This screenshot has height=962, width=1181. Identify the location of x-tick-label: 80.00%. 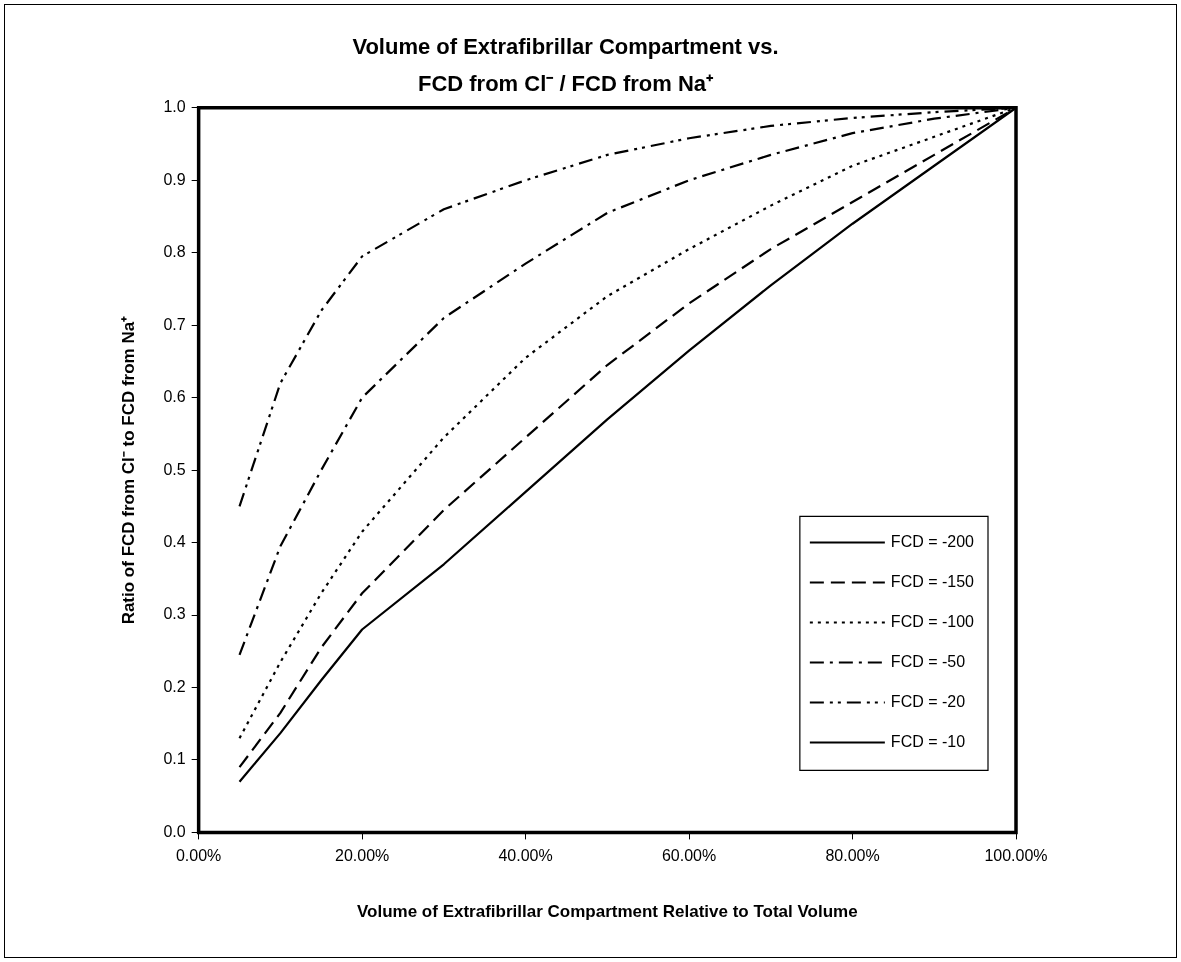
(852, 856).